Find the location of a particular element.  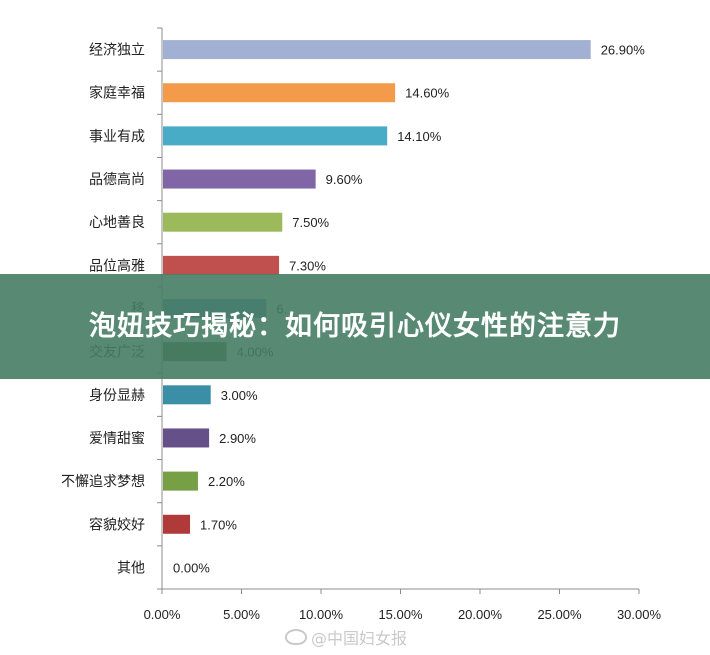

x-tick-label: 10.00% is located at coordinates (321, 614).